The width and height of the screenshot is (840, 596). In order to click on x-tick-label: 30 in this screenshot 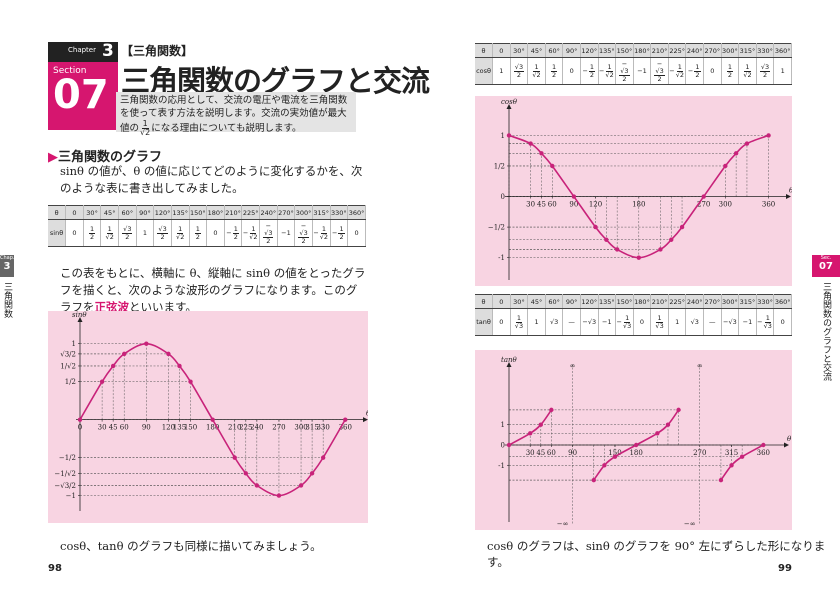, I will do `click(530, 453)`.